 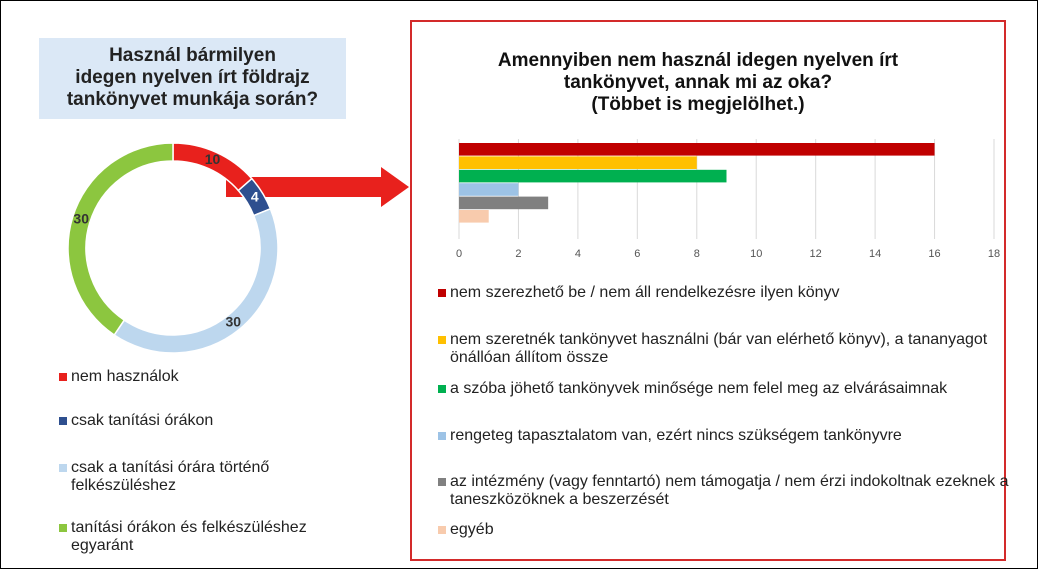 What do you see at coordinates (637, 254) in the screenshot?
I see `x-tick-label: 6` at bounding box center [637, 254].